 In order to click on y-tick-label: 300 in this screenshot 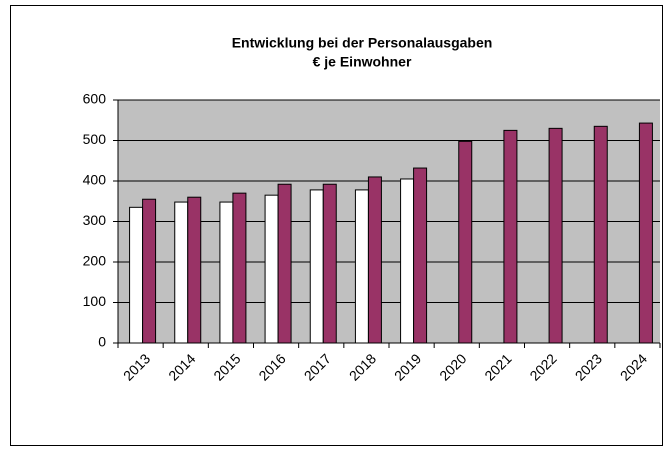, I will do `click(95, 220)`.